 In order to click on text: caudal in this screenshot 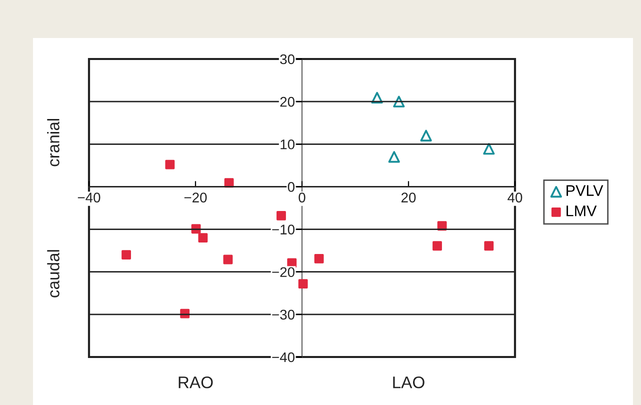, I will do `click(53, 274)`.